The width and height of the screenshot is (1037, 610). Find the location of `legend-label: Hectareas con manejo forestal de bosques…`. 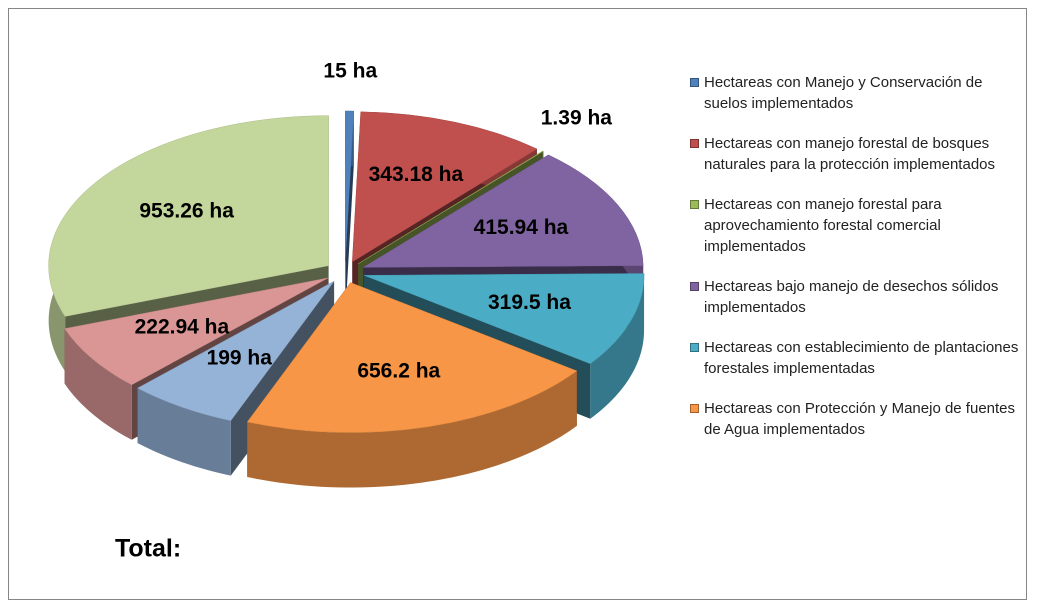

legend-label: Hectareas con manejo forestal de bosques… is located at coordinates (849, 154).